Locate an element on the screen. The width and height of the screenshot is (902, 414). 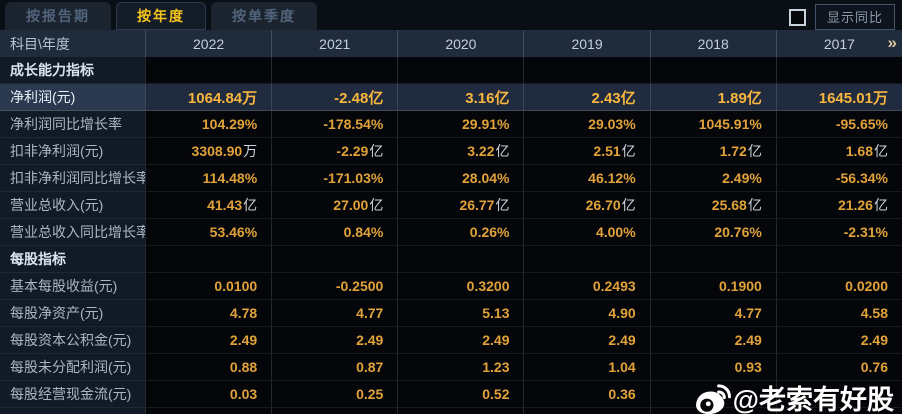
value-cell: 5.13 is located at coordinates (460, 313).